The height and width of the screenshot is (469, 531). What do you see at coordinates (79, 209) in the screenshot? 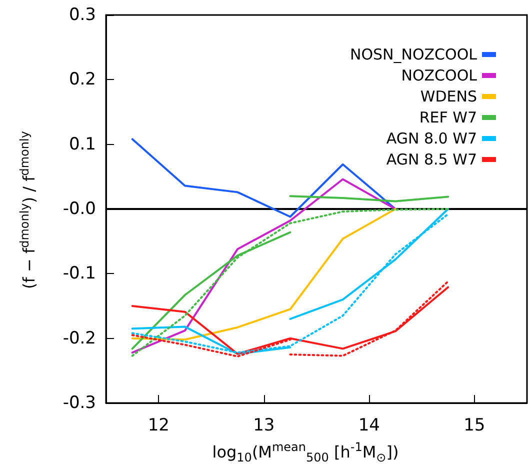
I see `y-tick-label: -0.0` at bounding box center [79, 209].